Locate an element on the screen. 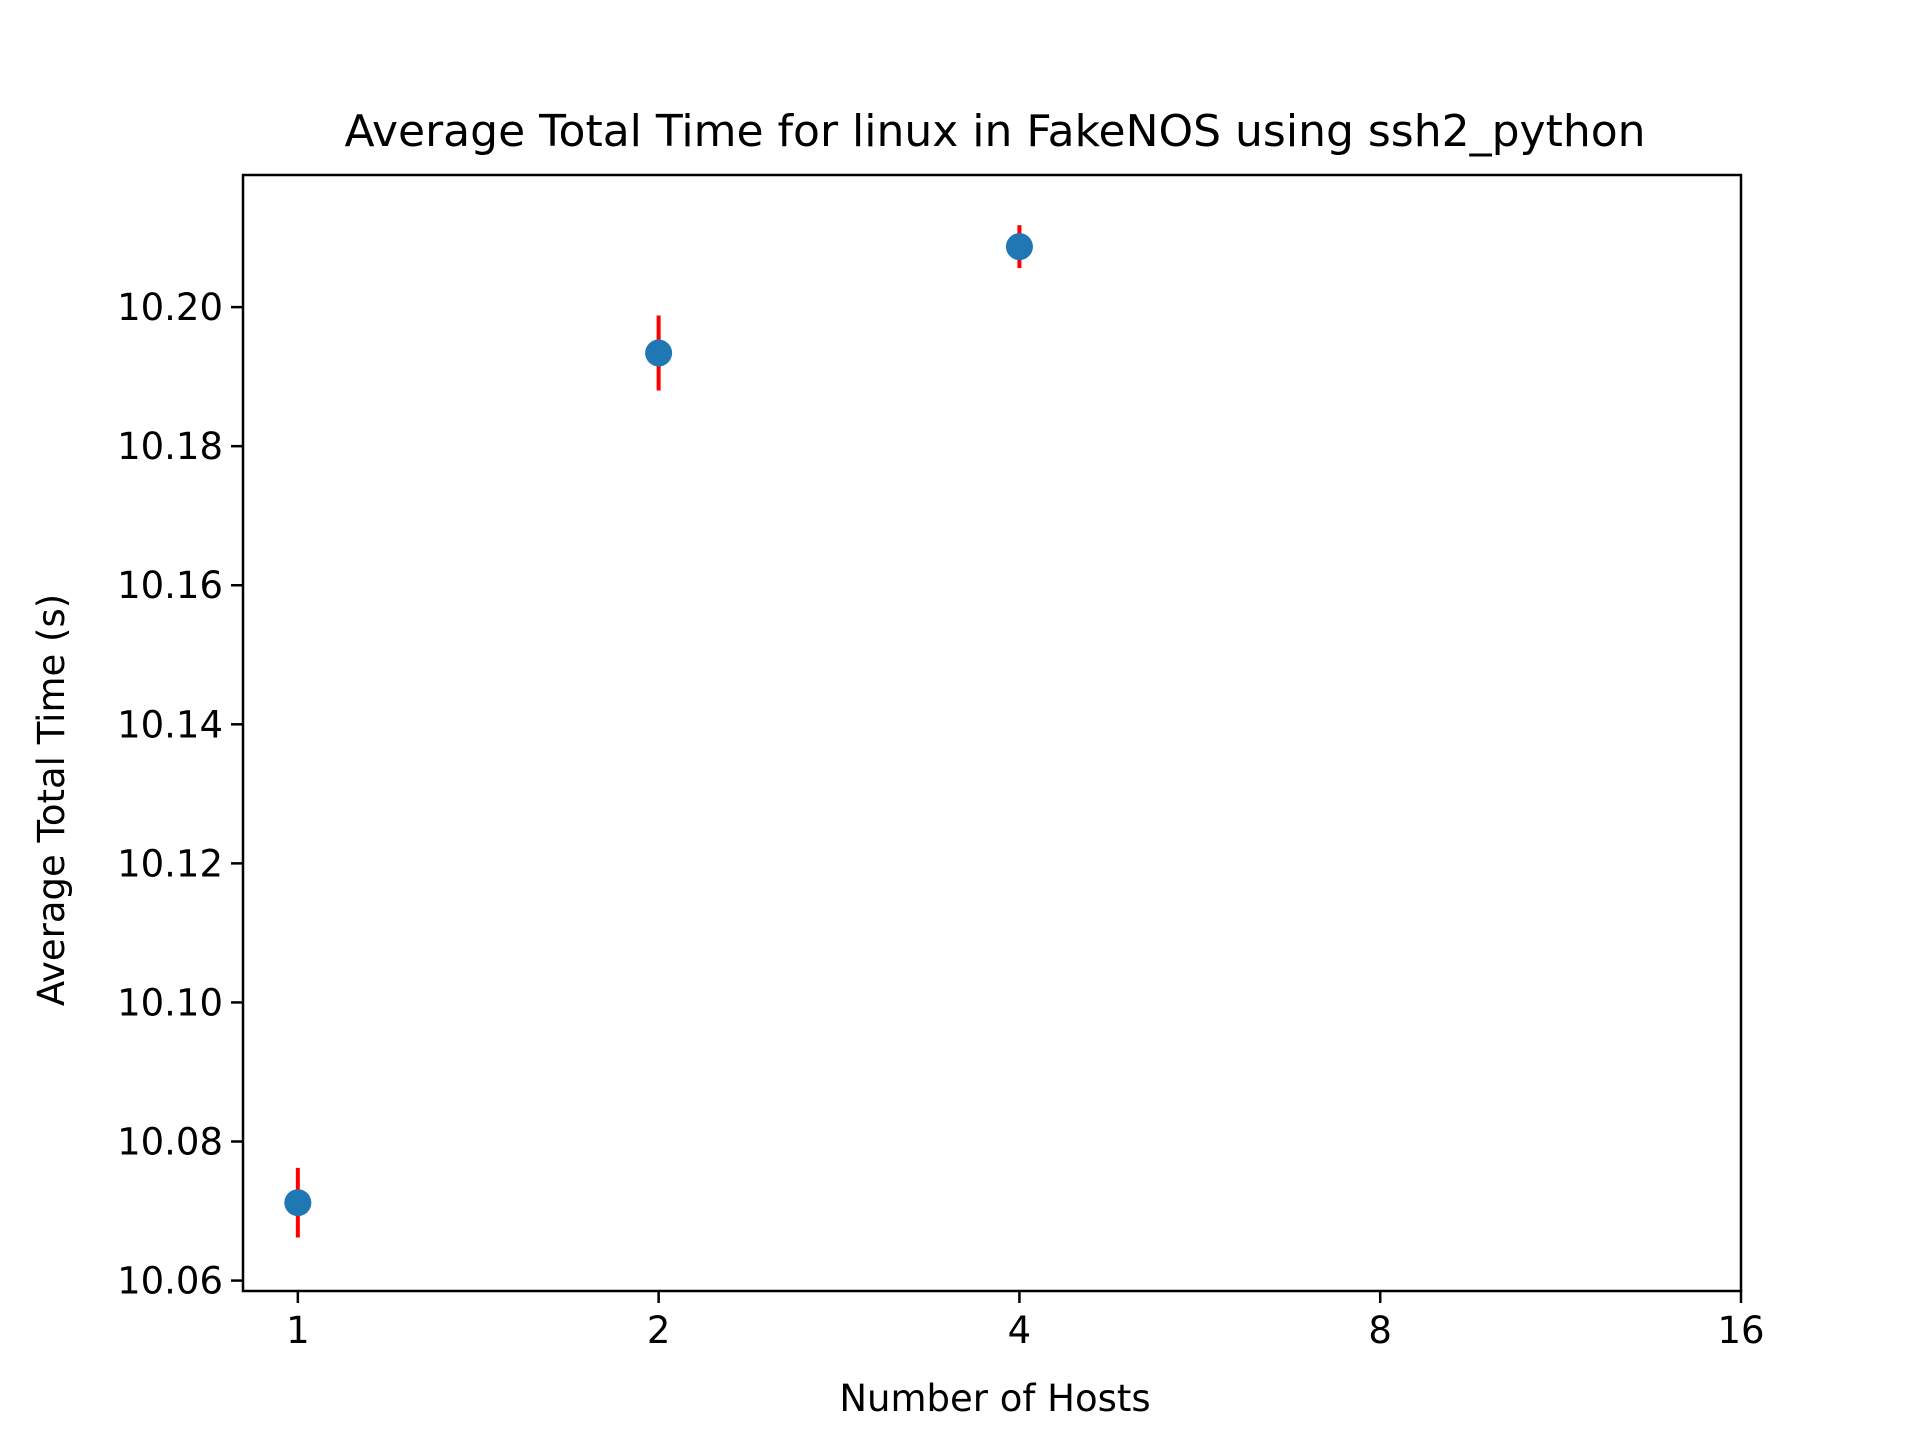  y-tick-label: 10.12 is located at coordinates (170, 863).